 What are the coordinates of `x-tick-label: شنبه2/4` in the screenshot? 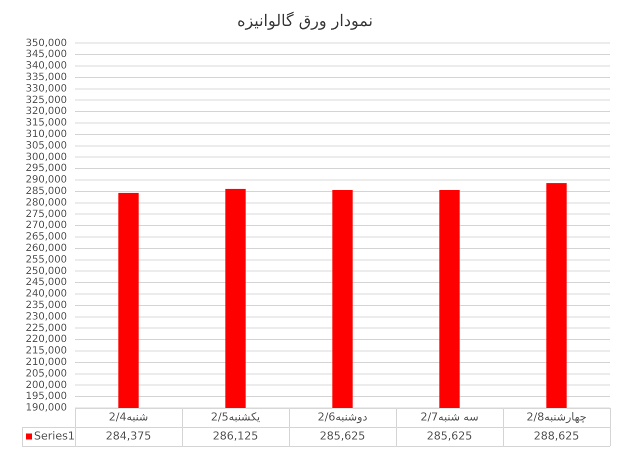 It's located at (128, 417).